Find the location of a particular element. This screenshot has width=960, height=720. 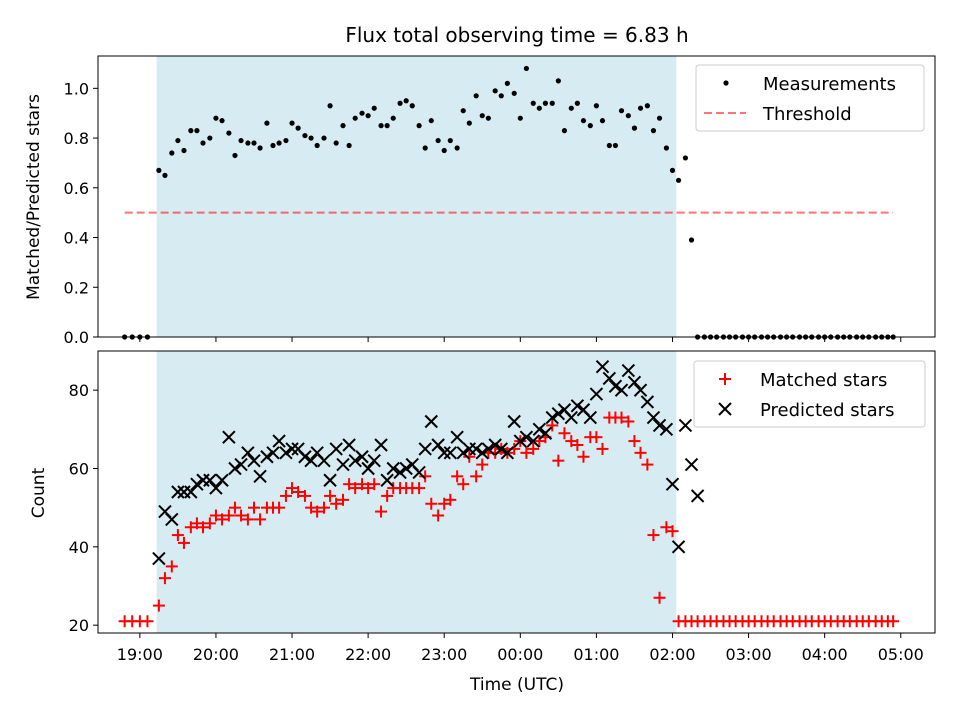

top-y-axis: 0.0 0.2 0.4 0.6 0.8 1.0 is located at coordinates (81, 213).